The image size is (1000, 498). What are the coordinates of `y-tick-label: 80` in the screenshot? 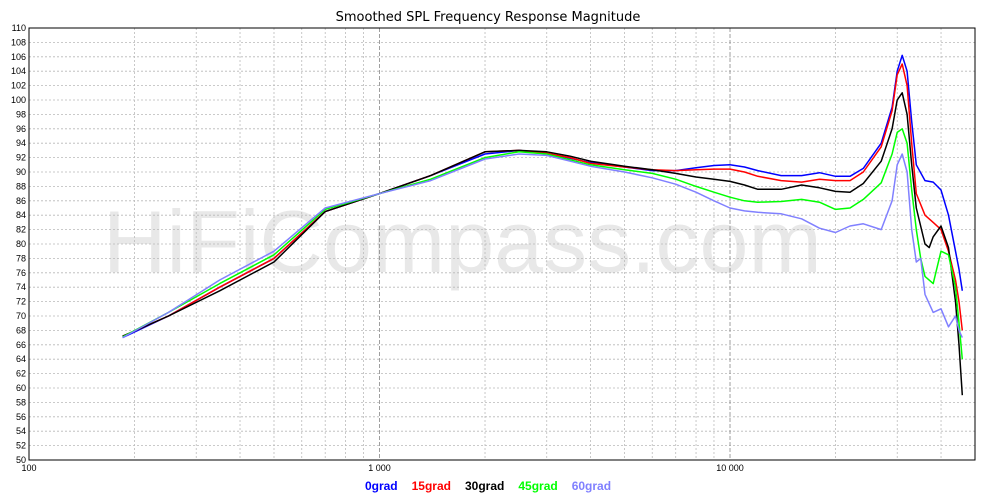 It's located at (21, 244).